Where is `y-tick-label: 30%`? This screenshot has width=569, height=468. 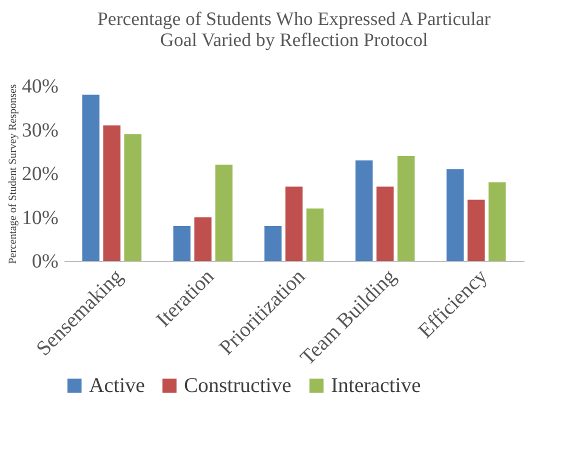
y-tick-label: 30% is located at coordinates (40, 130).